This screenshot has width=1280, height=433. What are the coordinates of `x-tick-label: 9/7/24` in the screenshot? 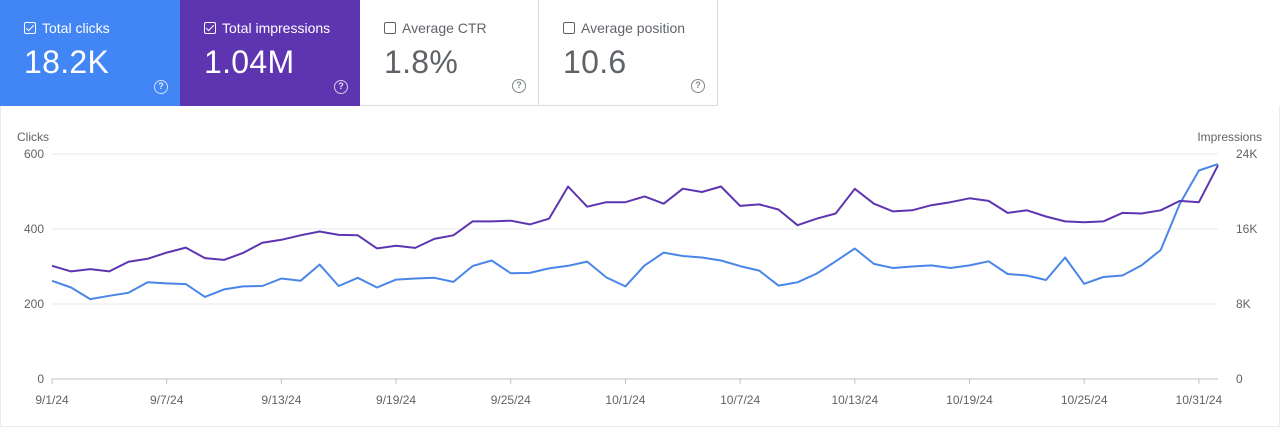 It's located at (167, 400).